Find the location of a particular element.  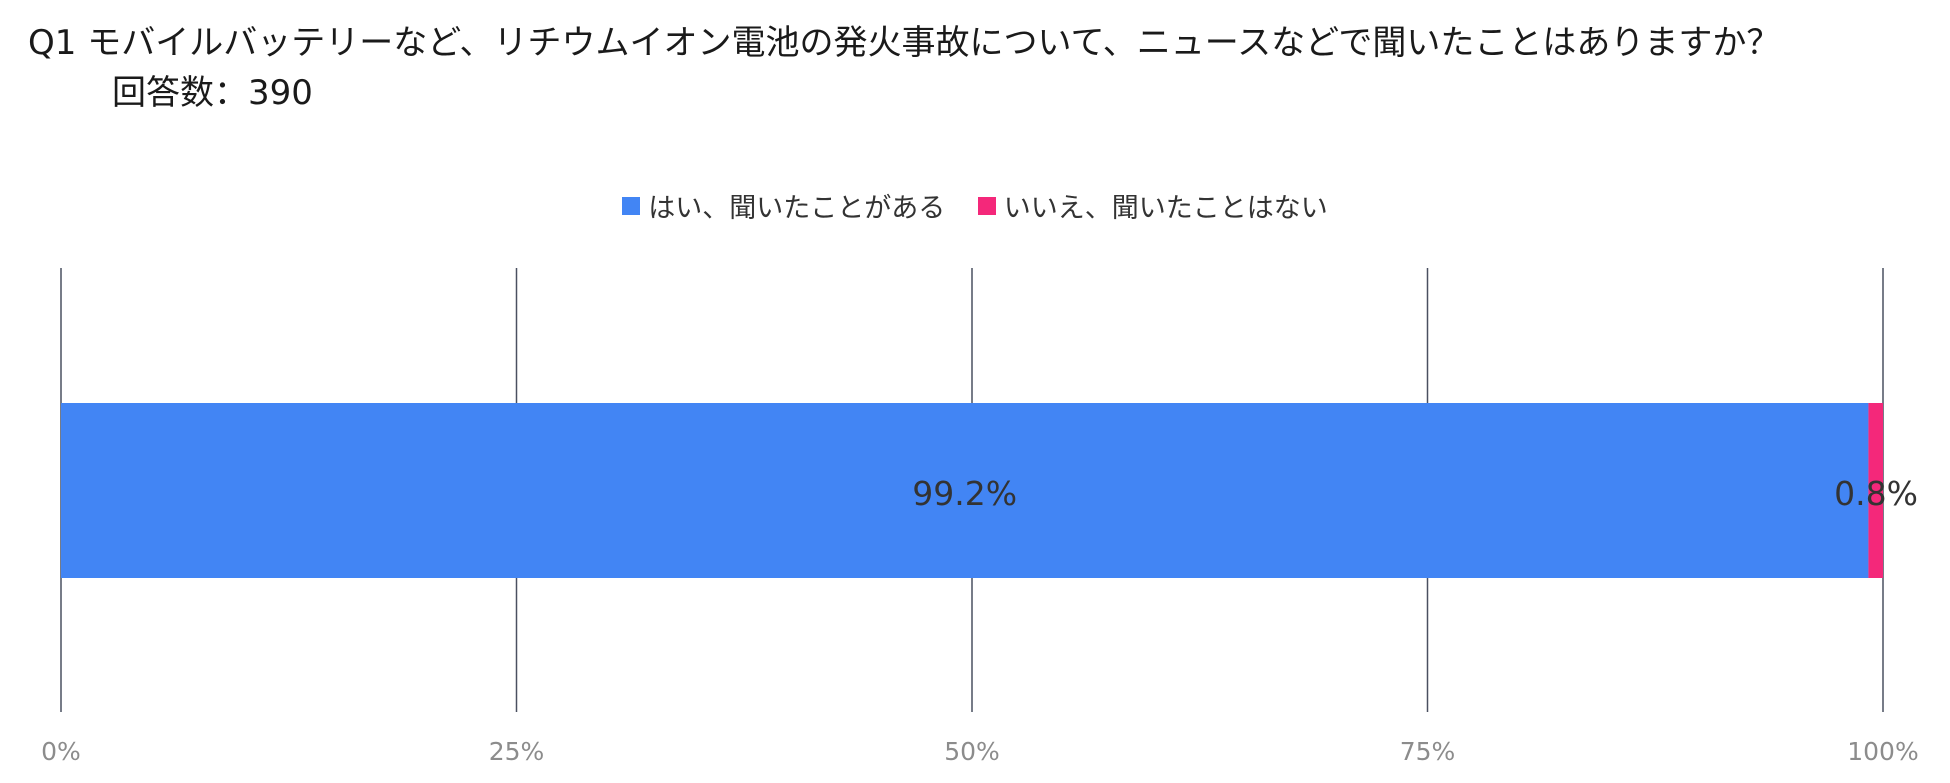

response-count: 回答数：390 is located at coordinates (212, 93).